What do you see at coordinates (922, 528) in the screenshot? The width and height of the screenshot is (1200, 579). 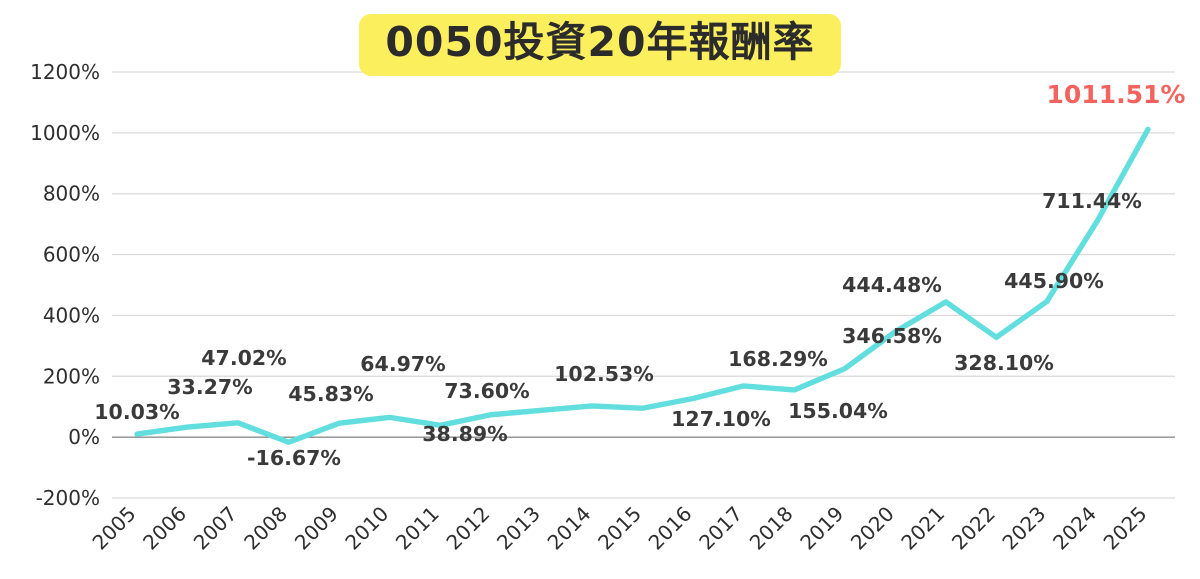 I see `x-axis-tick-label: 2021` at bounding box center [922, 528].